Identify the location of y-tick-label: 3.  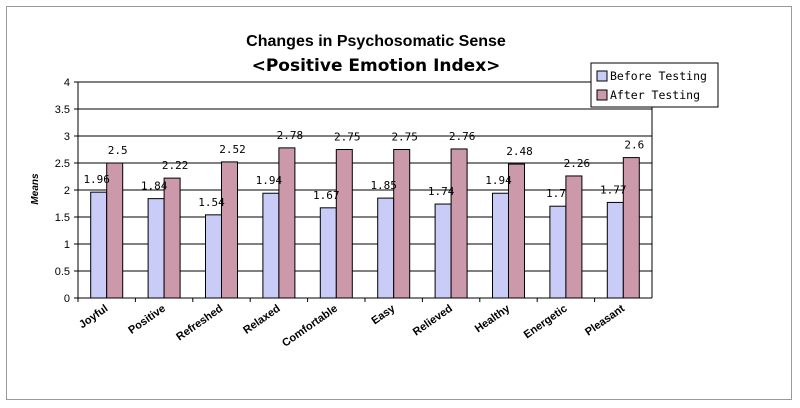
(67, 137).